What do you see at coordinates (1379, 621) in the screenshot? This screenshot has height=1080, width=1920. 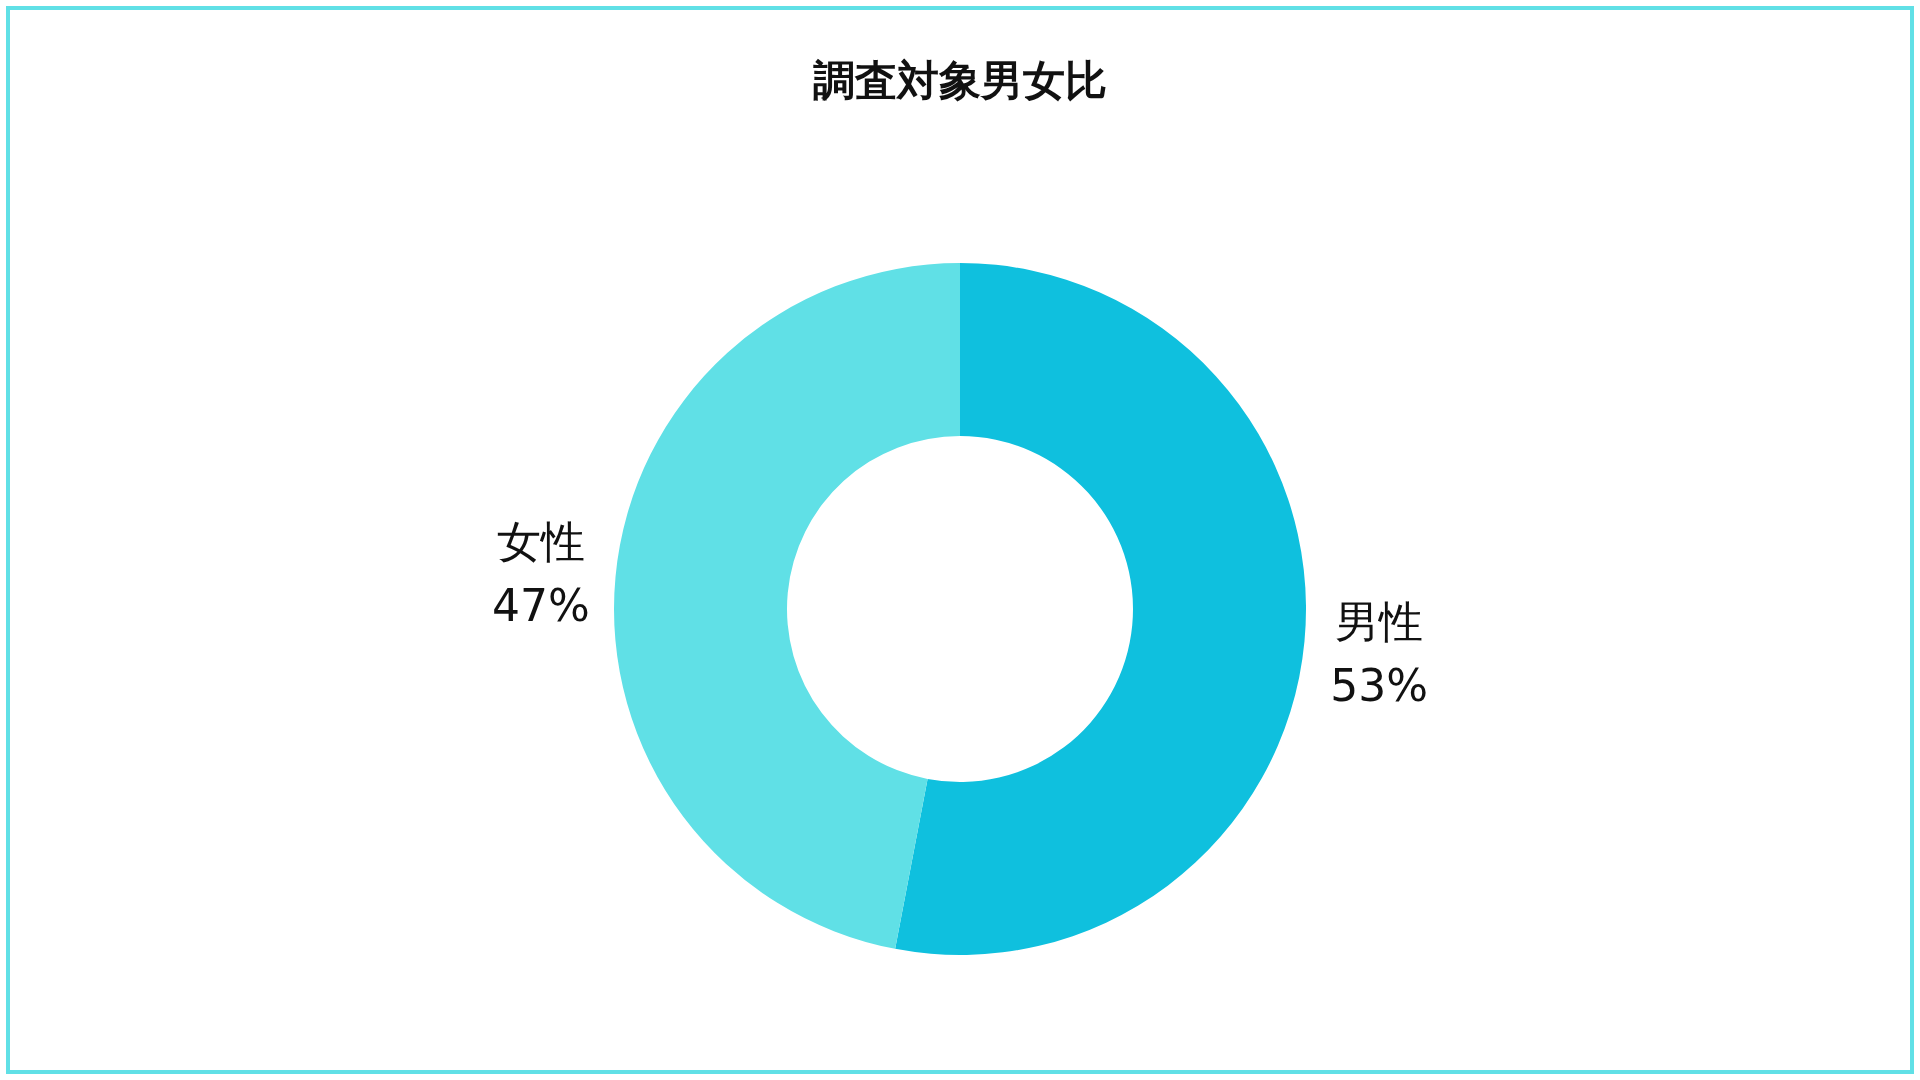 I see `slice-label: 男性` at bounding box center [1379, 621].